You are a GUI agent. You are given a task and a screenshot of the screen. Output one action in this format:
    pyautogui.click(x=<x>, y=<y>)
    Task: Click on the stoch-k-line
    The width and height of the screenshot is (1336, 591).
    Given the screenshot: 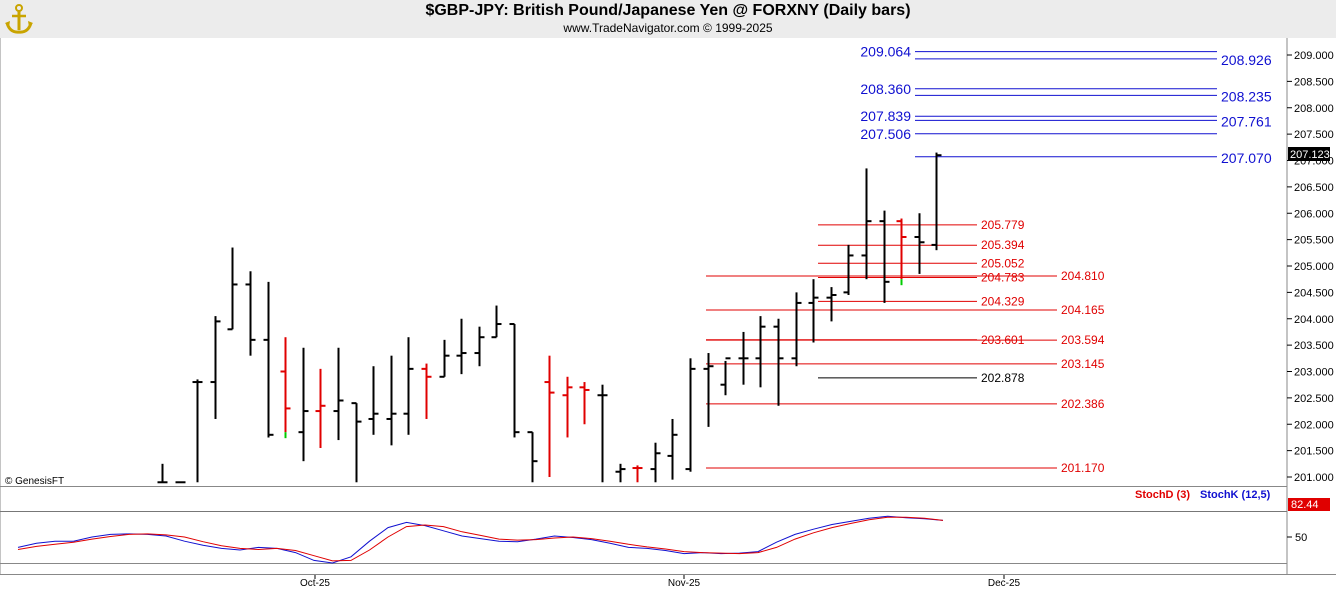 What is the action you would take?
    pyautogui.click(x=480, y=539)
    